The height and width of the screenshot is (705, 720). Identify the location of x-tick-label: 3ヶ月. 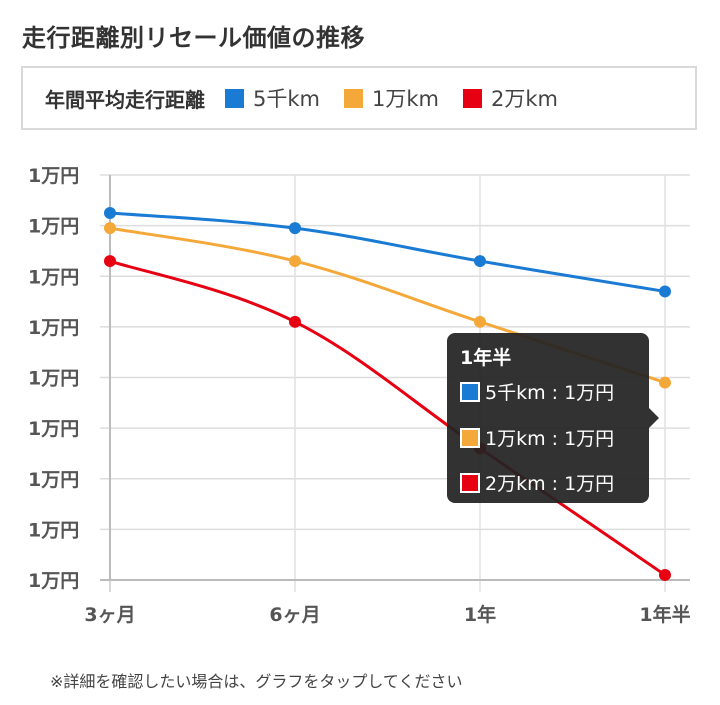
(109, 615).